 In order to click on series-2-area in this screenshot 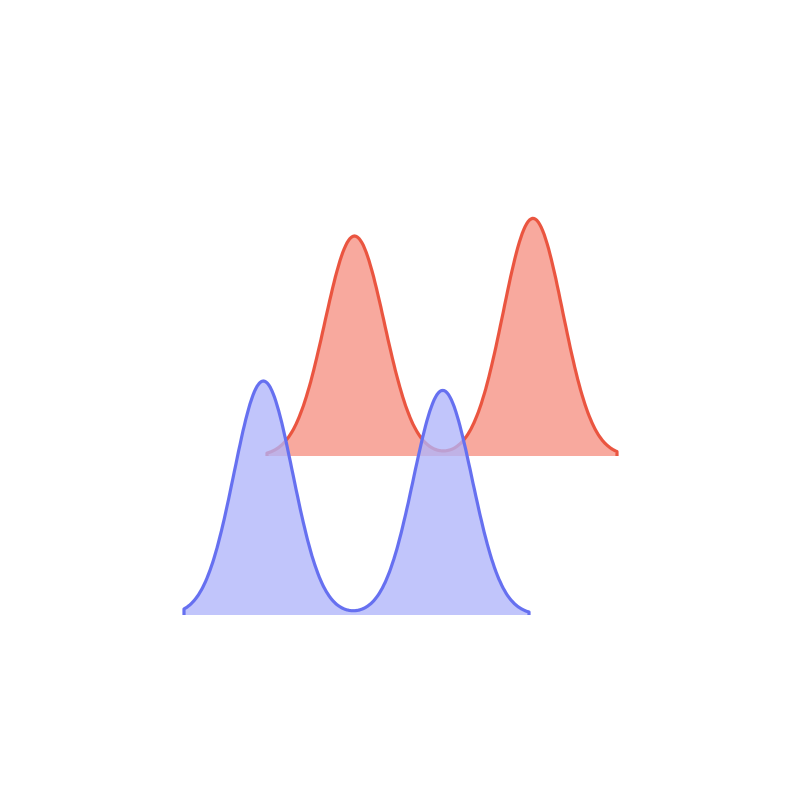, I will do `click(356, 498)`.